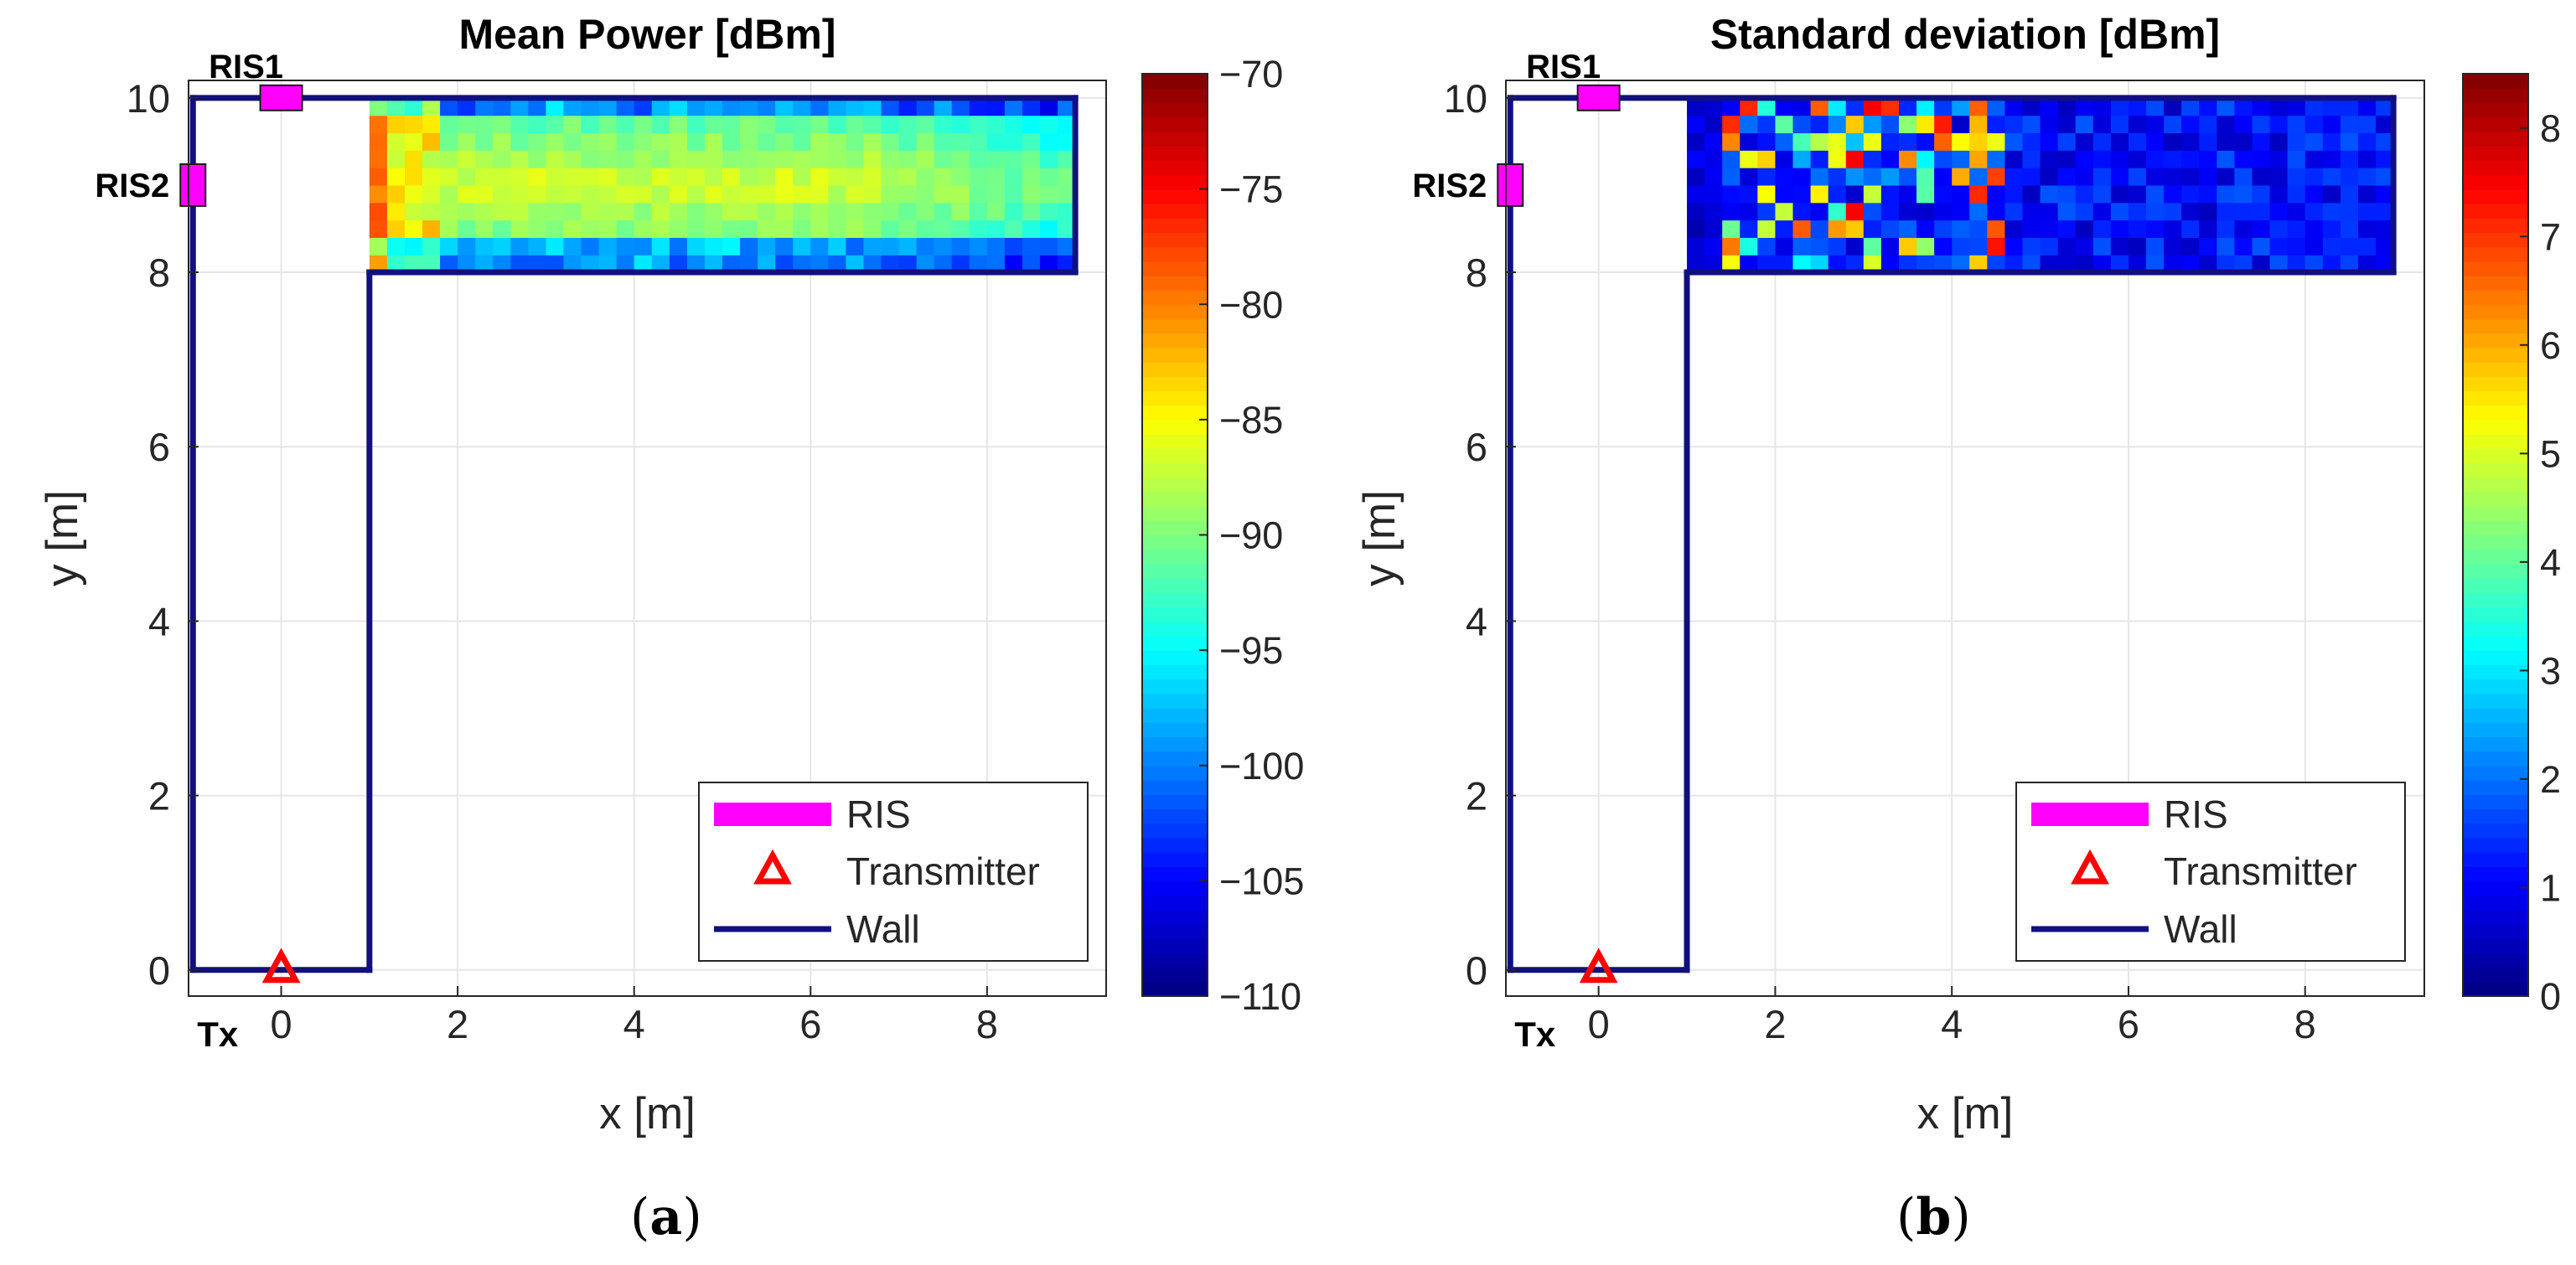 The width and height of the screenshot is (2576, 1265). I want to click on legend-entry: Transmitter, so click(943, 871).